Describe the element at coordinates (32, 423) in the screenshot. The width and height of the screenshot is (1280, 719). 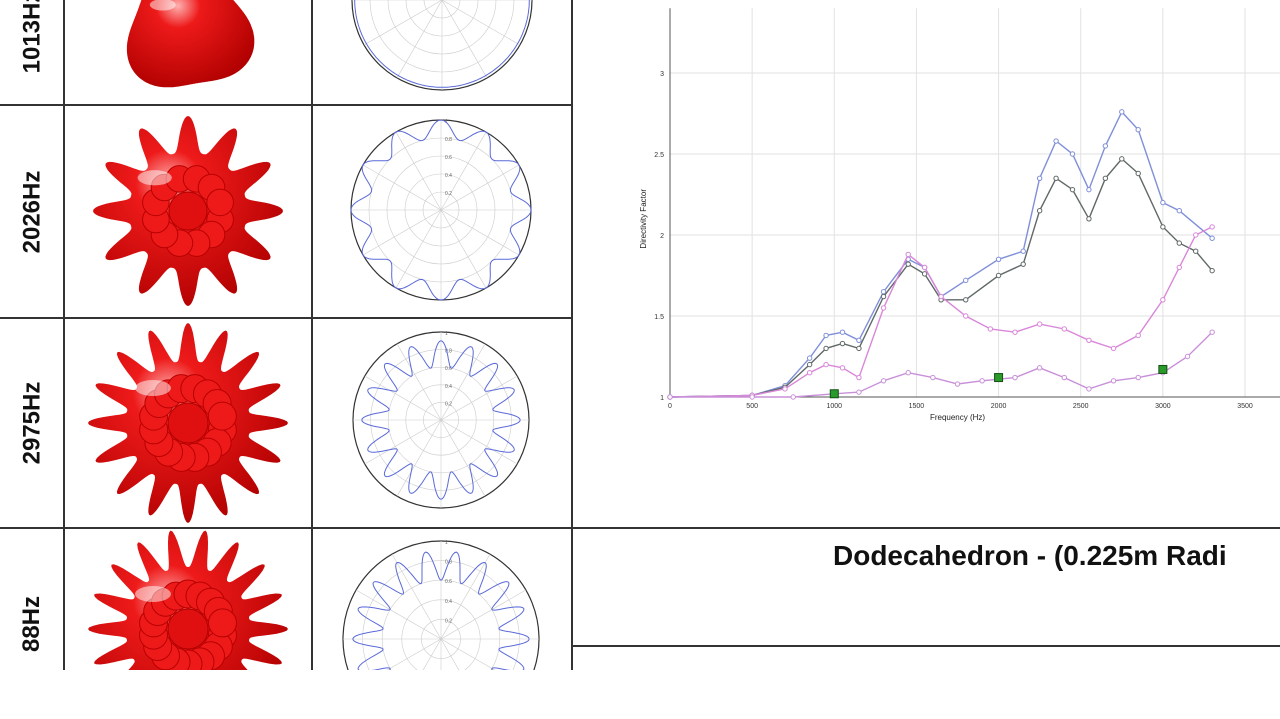
I see `freq-label-text: 2975Hz` at that location.